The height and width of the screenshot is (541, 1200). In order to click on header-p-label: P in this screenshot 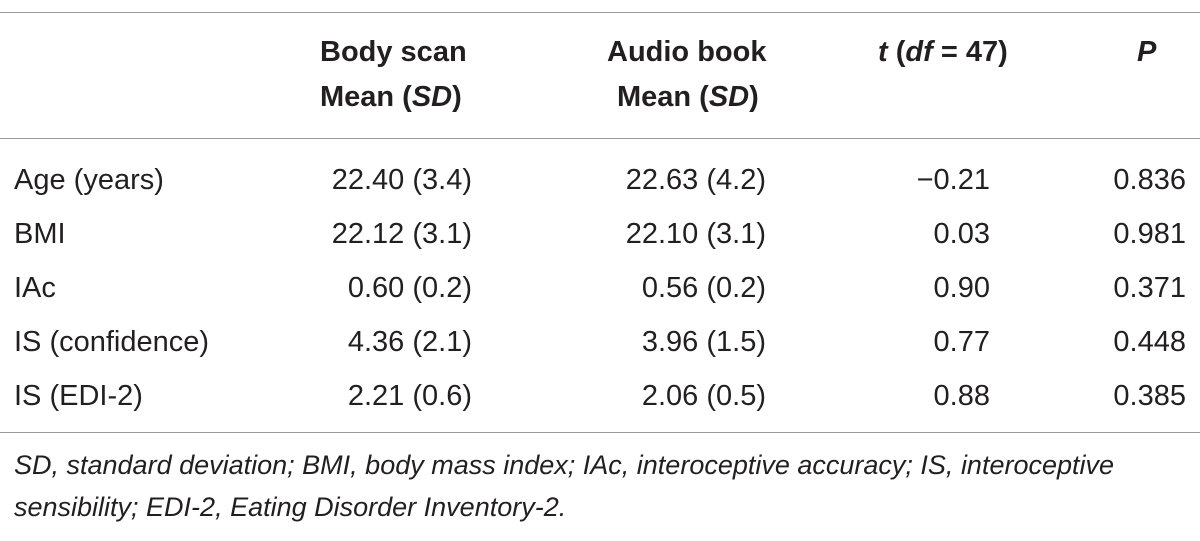, I will do `click(1147, 52)`.